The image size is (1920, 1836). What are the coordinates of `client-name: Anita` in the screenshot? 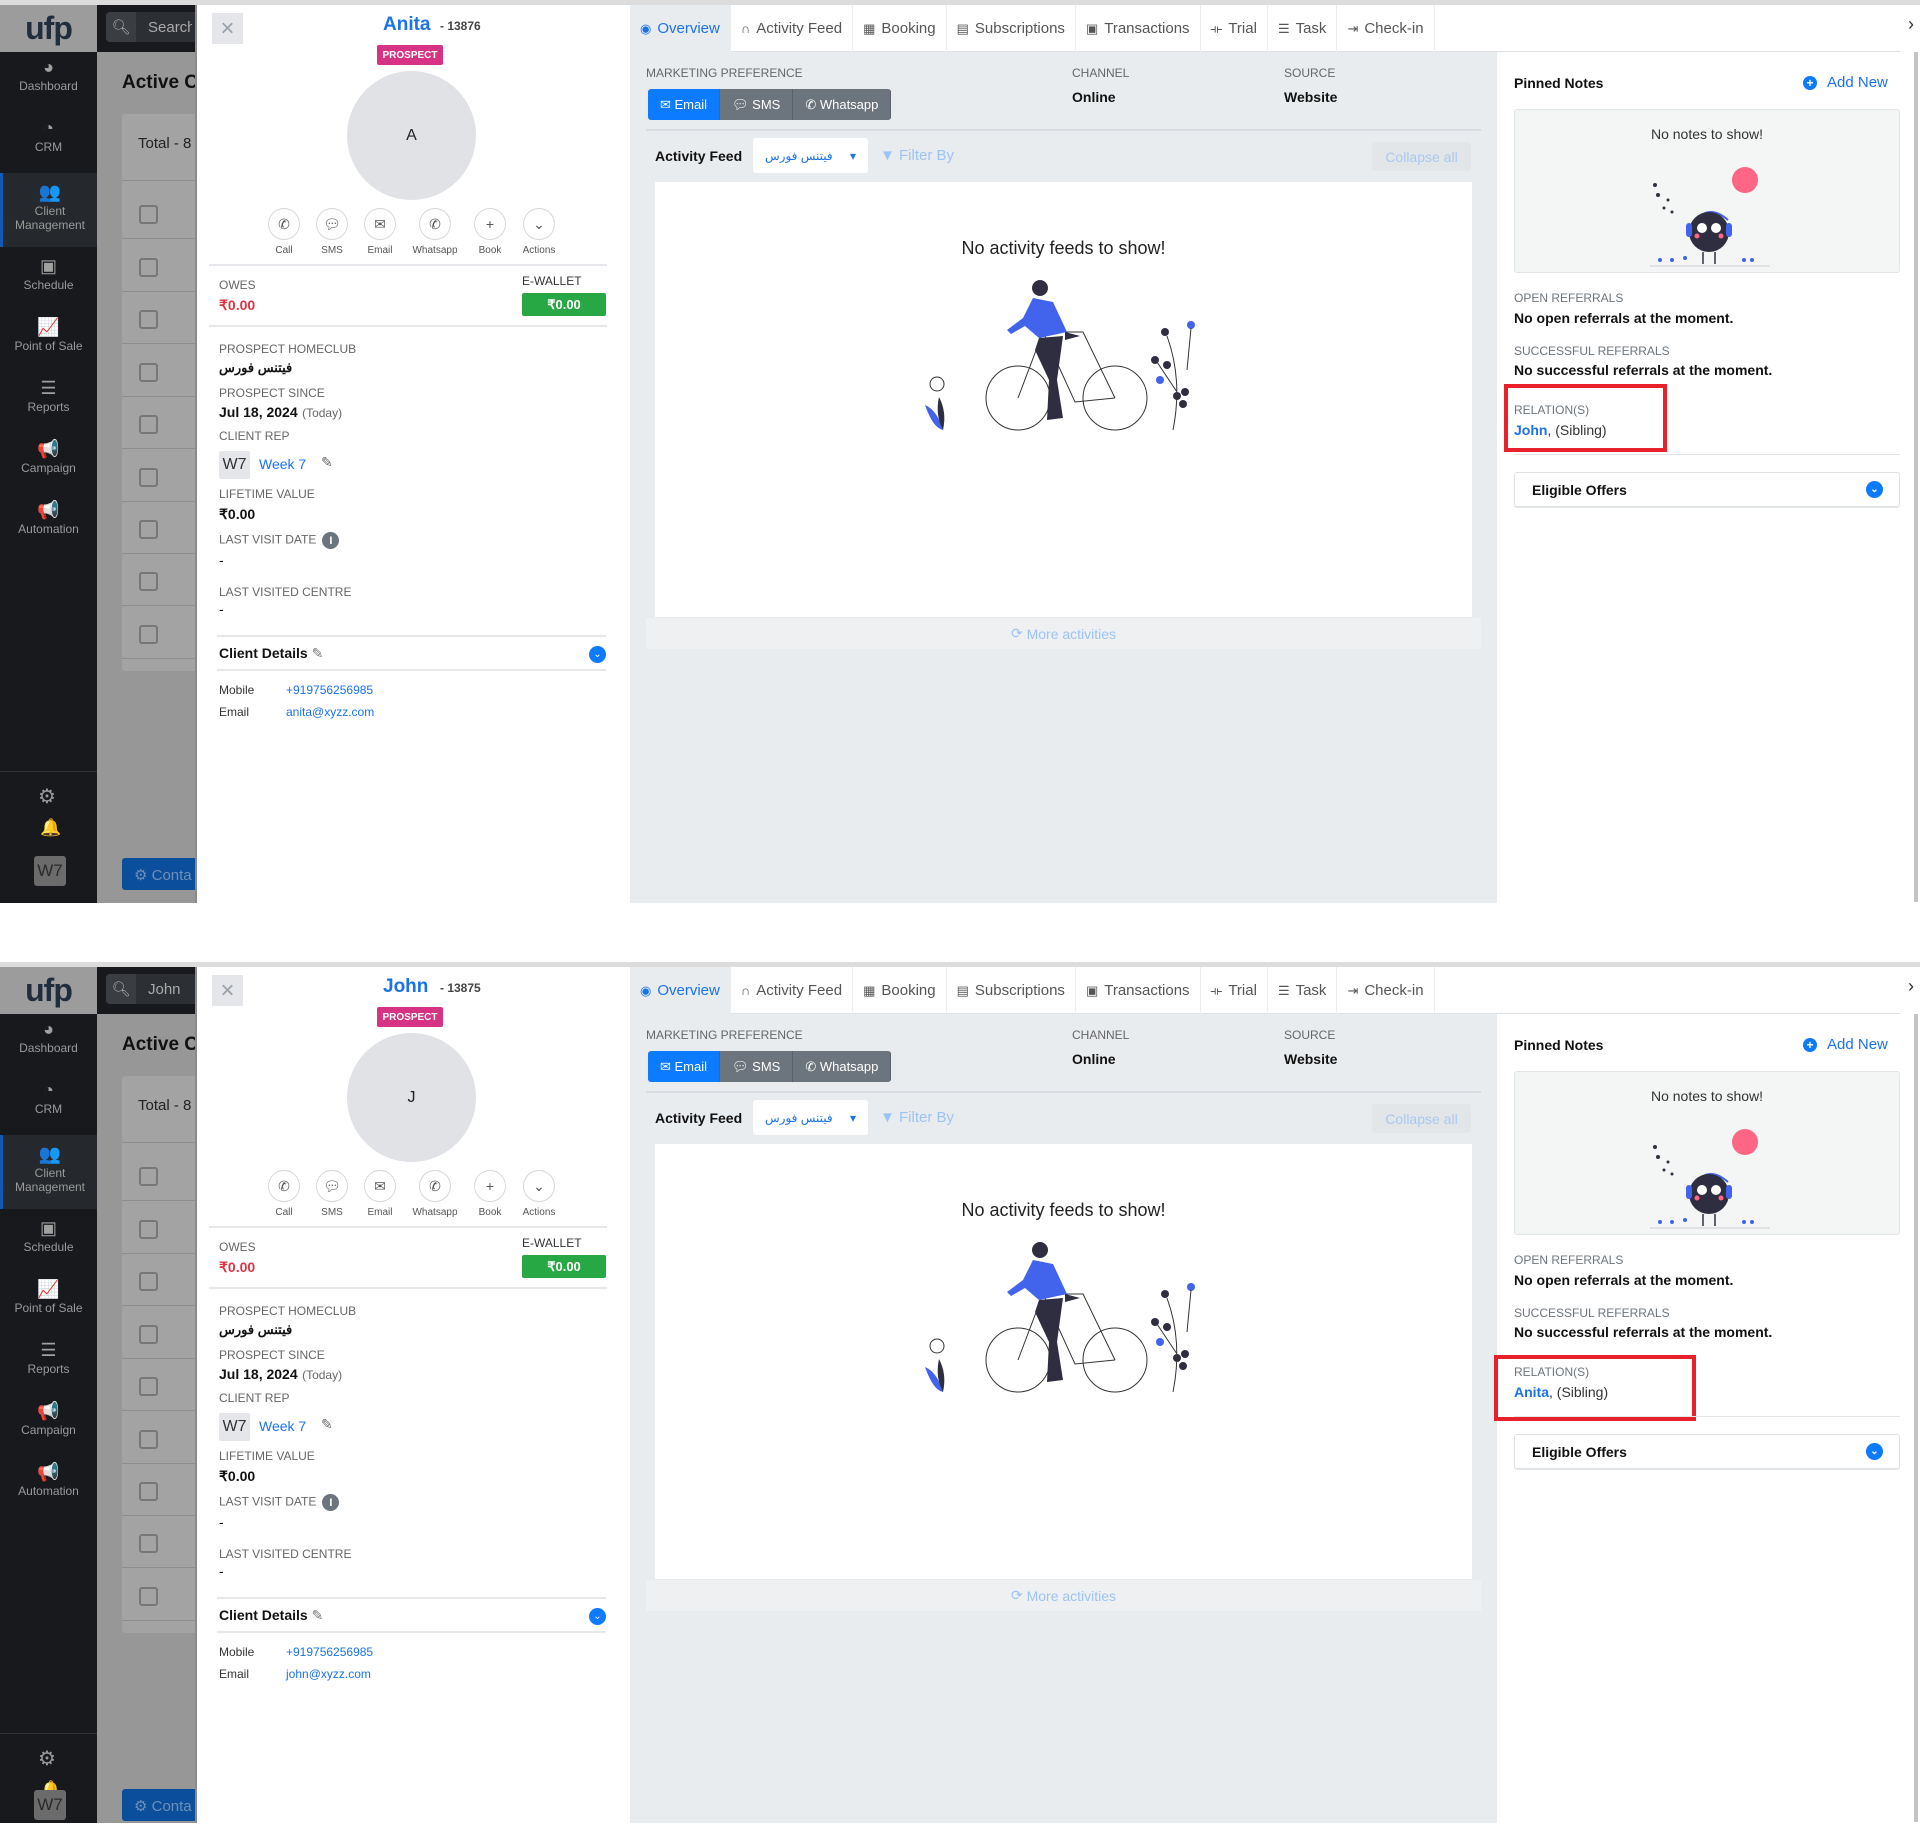 It's located at (407, 24).